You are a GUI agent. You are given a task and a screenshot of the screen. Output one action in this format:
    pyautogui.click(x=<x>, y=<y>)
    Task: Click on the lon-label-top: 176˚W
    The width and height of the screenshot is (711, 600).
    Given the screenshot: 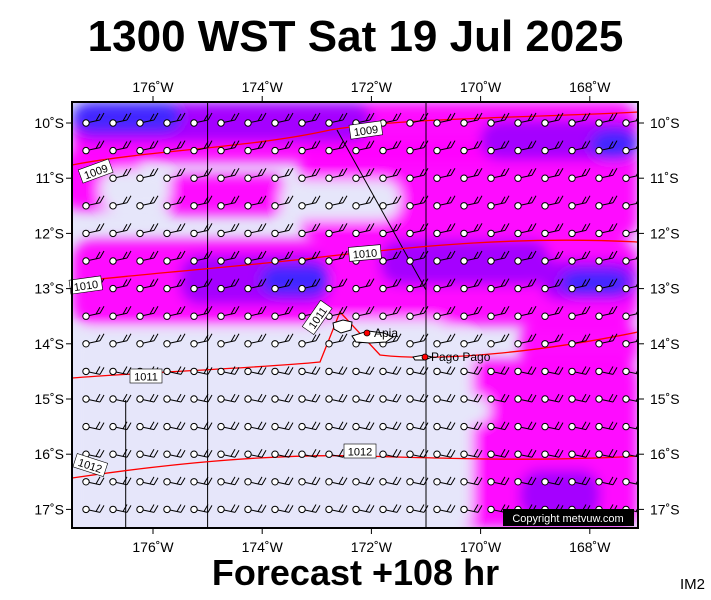 What is the action you would take?
    pyautogui.click(x=153, y=87)
    